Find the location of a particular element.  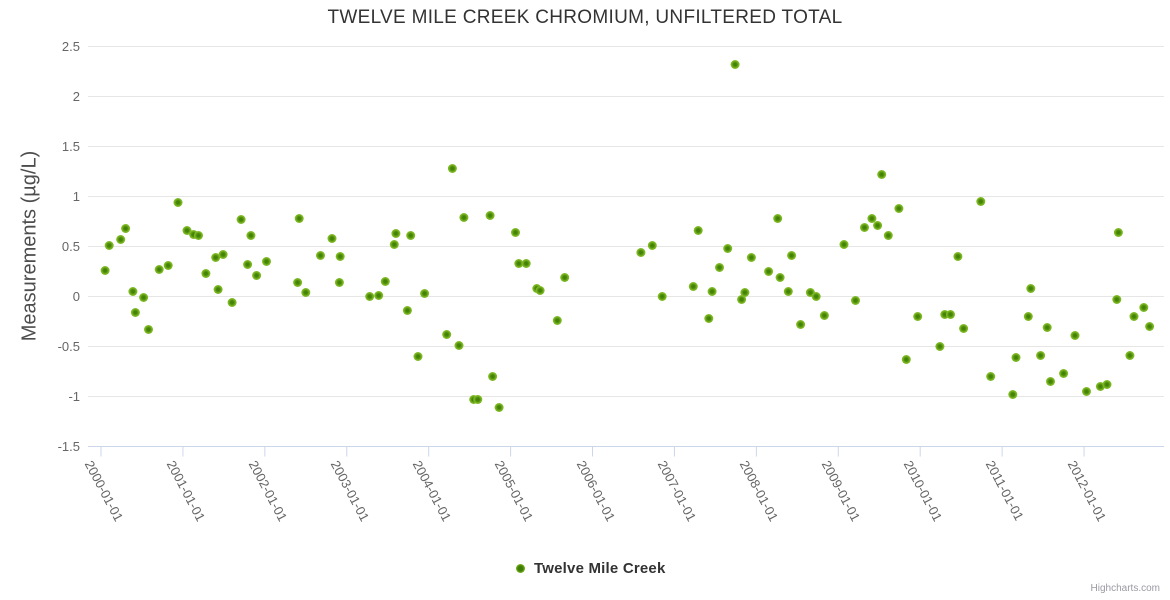

highcharts-credit-link: Highcharts.com is located at coordinates (1125, 588).